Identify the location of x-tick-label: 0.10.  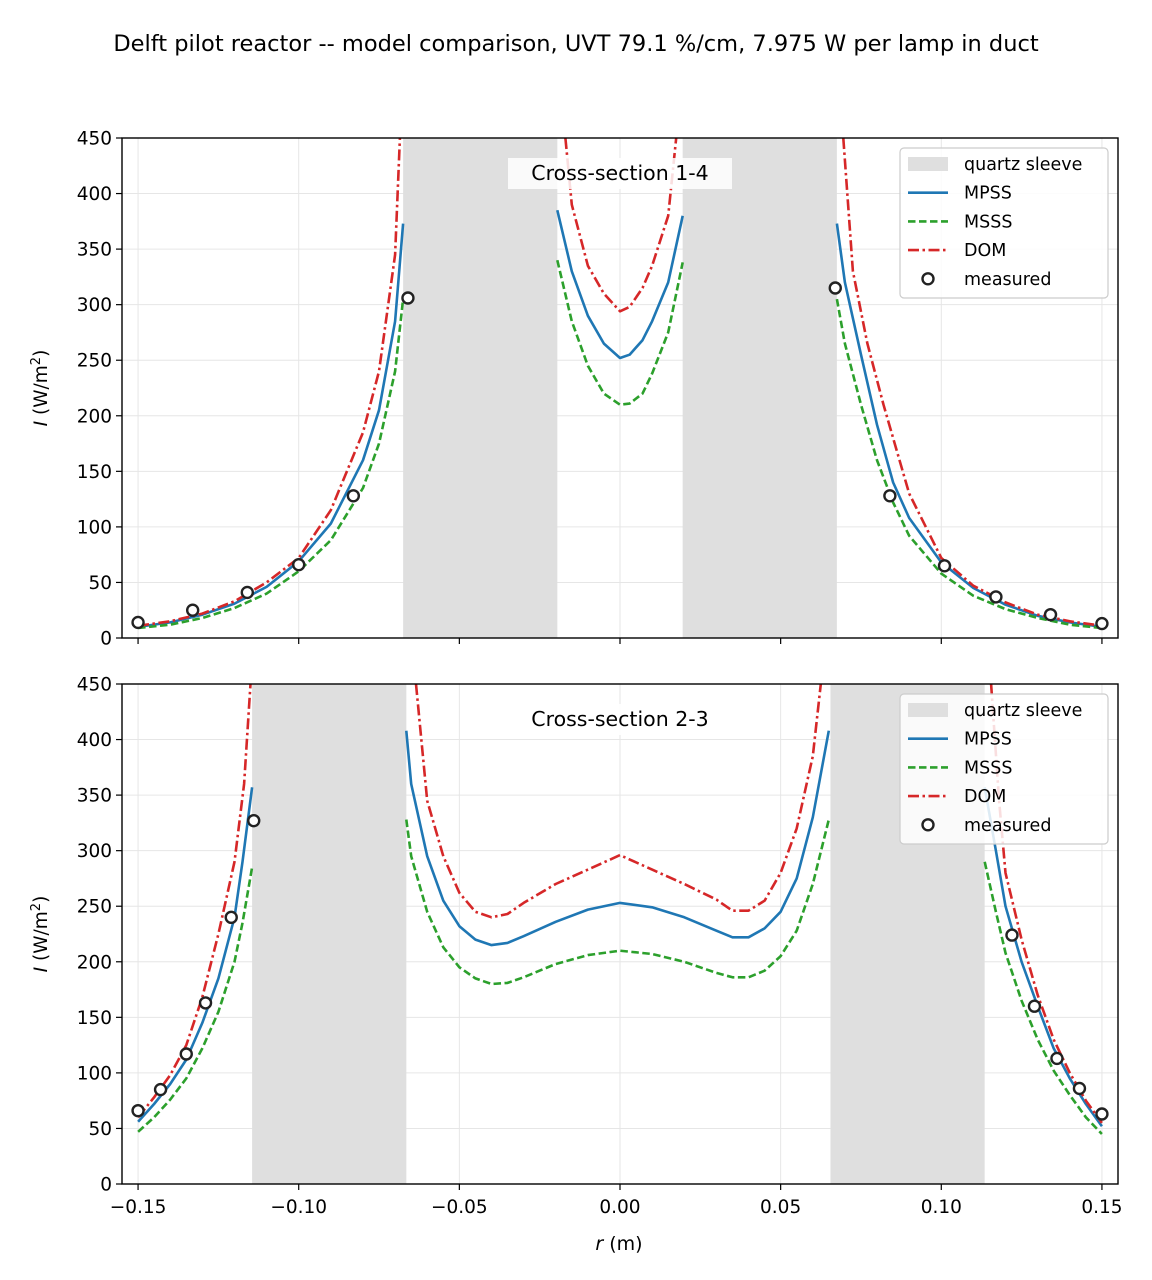
(941, 1207).